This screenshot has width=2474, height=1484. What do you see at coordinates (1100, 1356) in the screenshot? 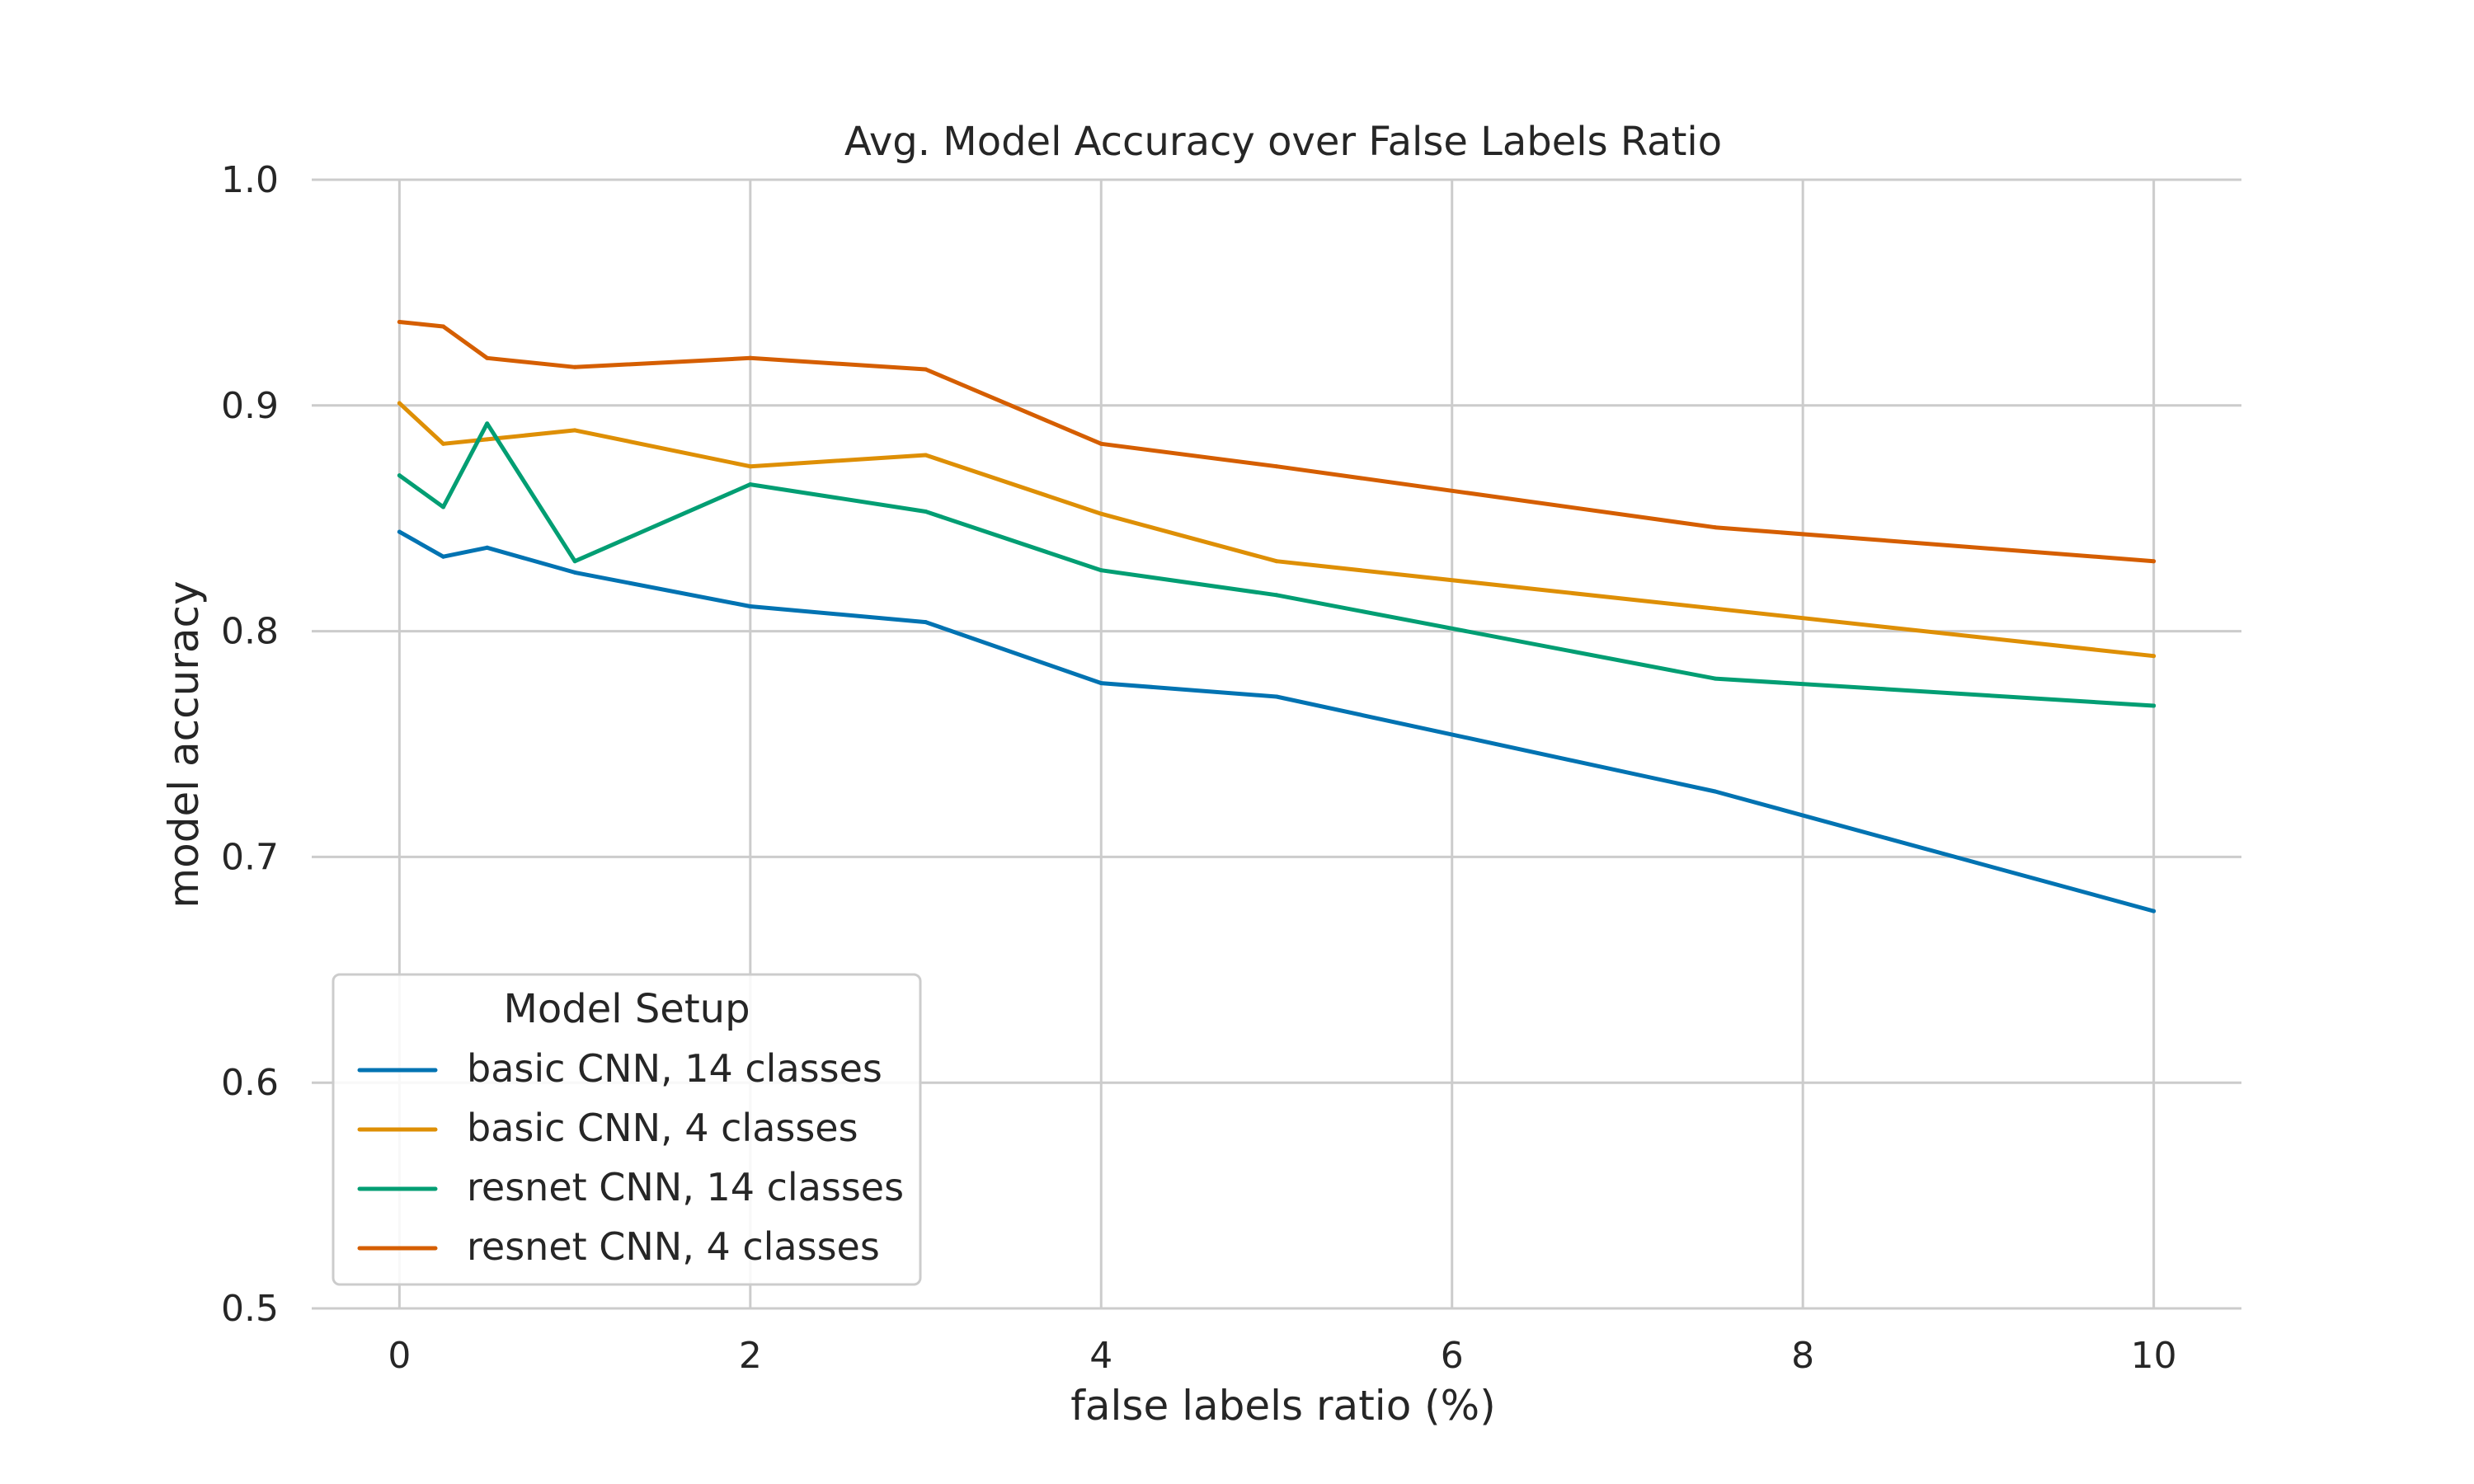
I see `x-tick-label: 4` at bounding box center [1100, 1356].